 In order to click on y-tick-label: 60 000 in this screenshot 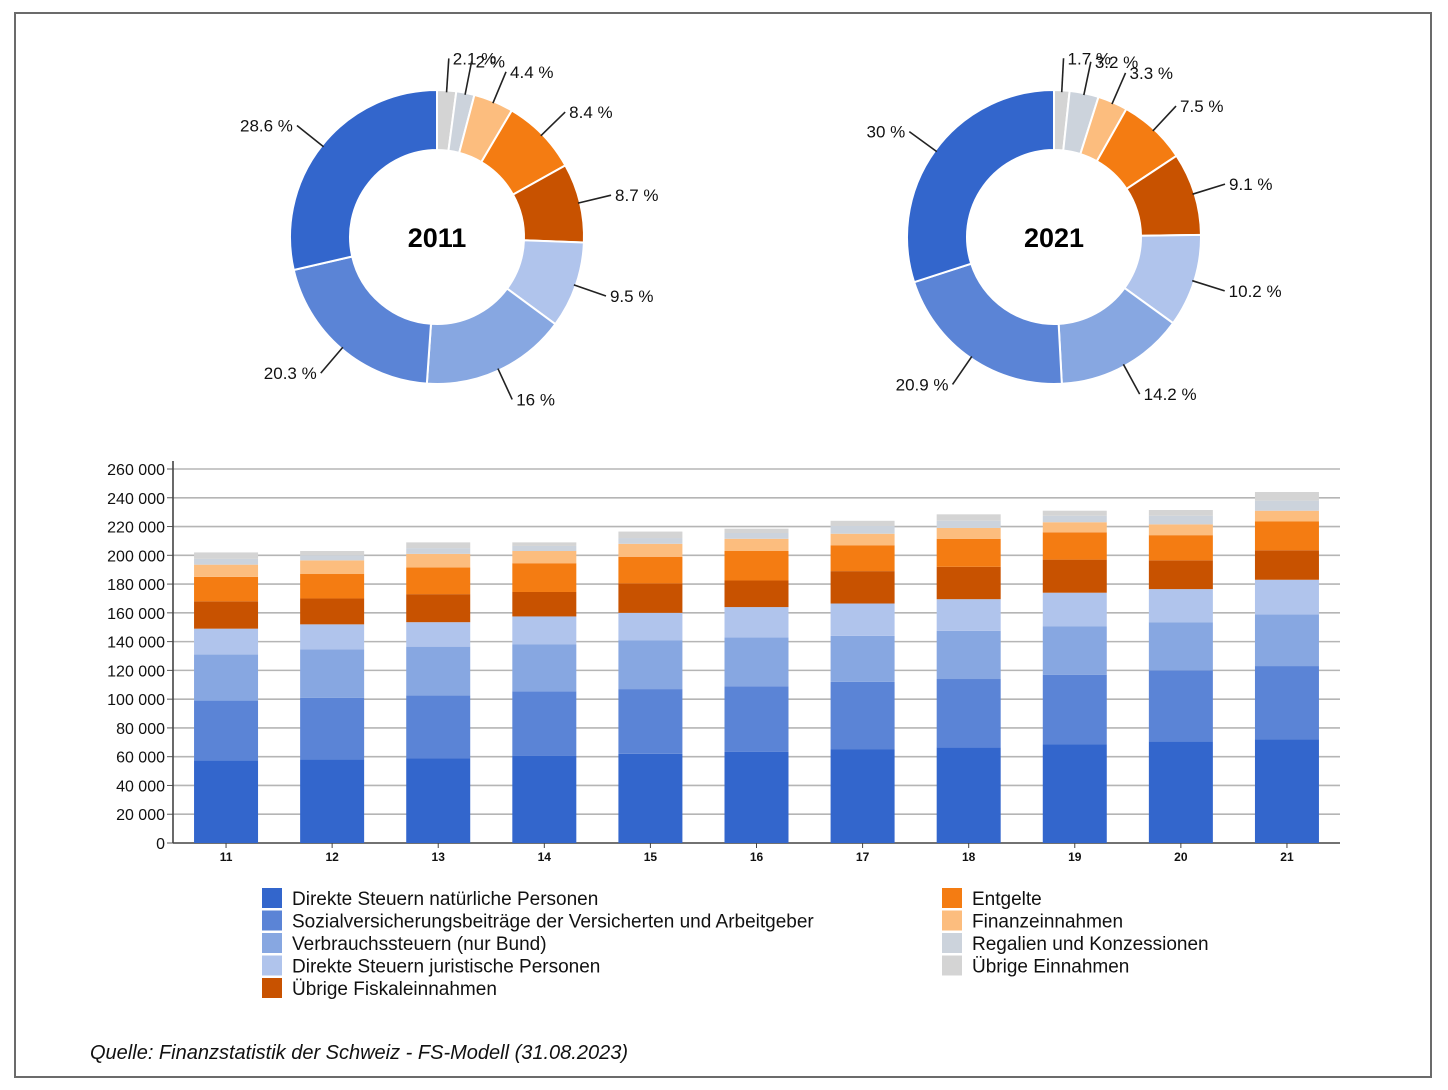, I will do `click(140, 758)`.